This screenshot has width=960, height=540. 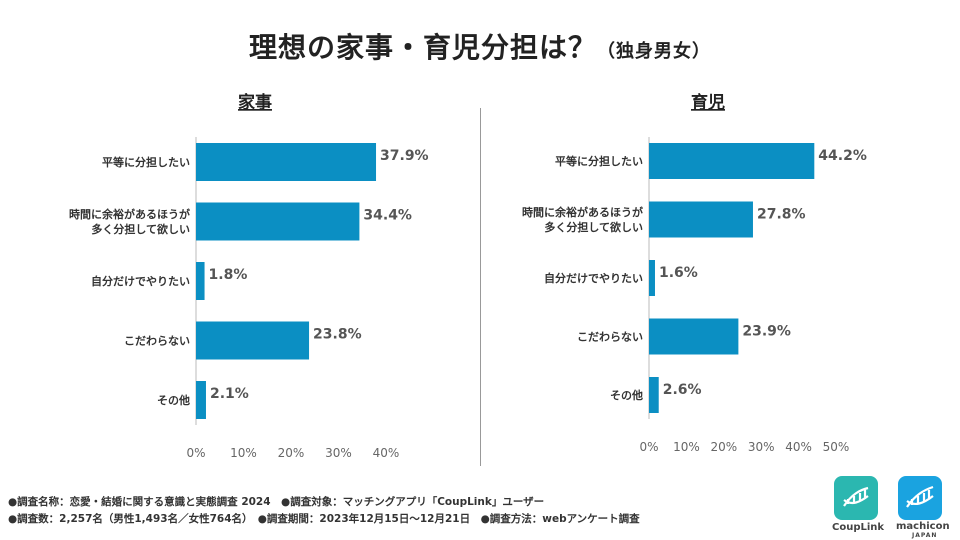 I want to click on housework-category-label-3: こだわらない, so click(x=157, y=341).